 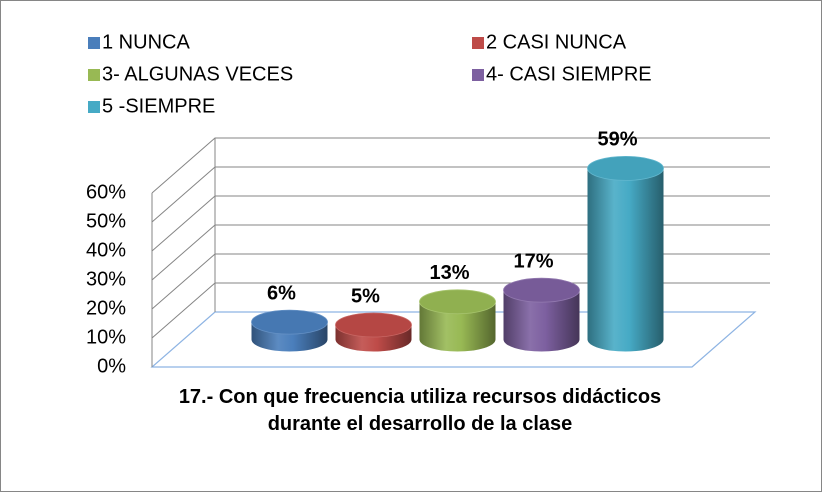 I want to click on value-label: 59%, so click(x=617, y=140).